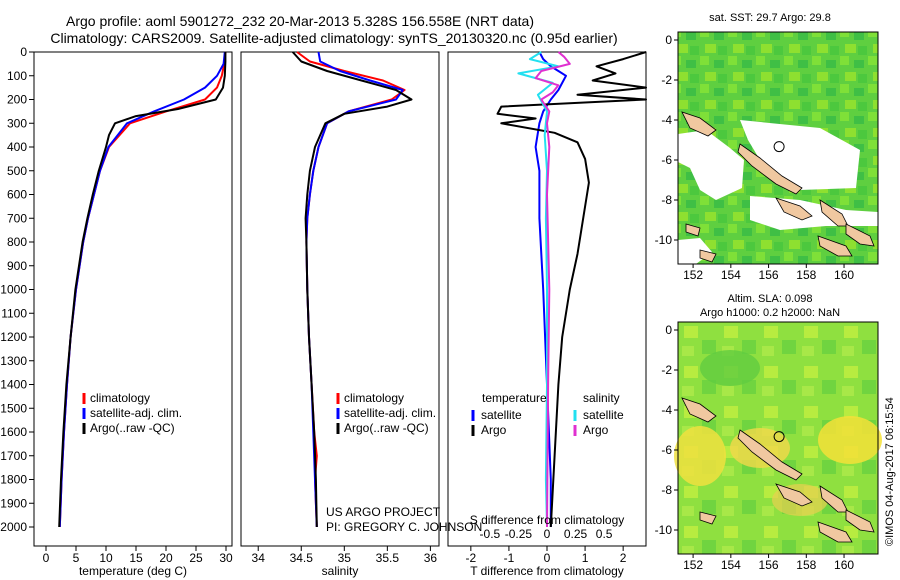  I want to click on sst-lat-ticks: 0 -2 -4 -6 -8 -10, so click(666, 140).